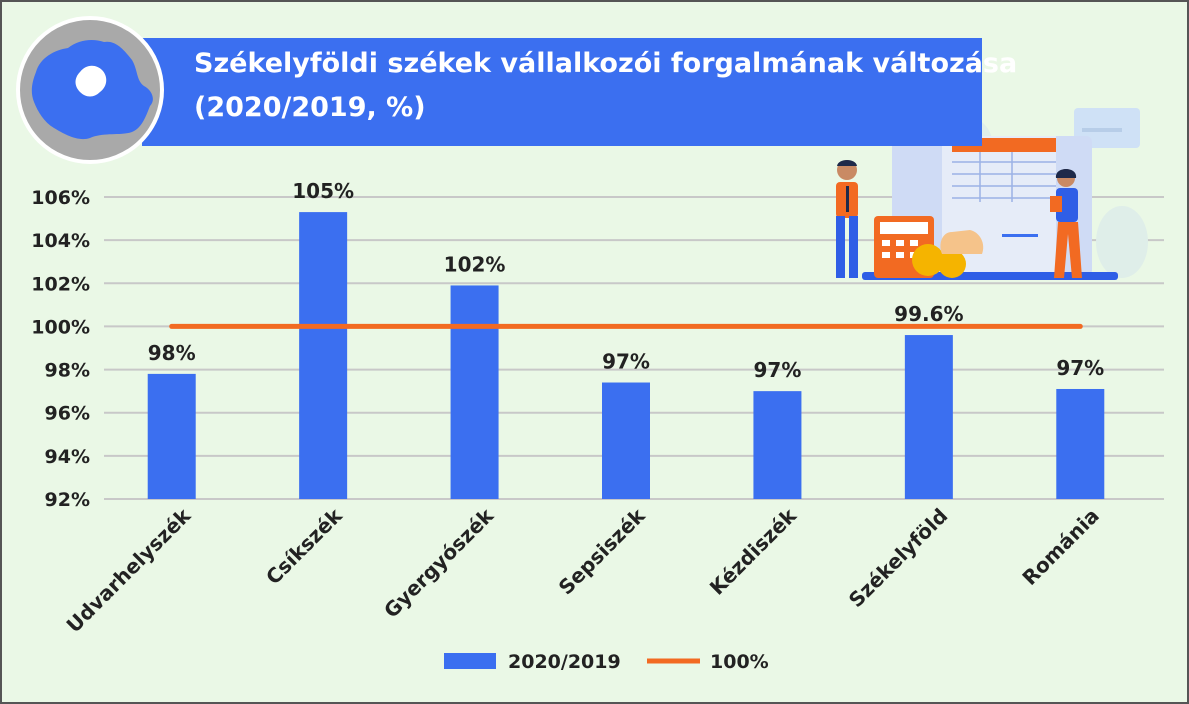  Describe the element at coordinates (753, 551) in the screenshot. I see `x-category-label: Kézdiszék` at that location.